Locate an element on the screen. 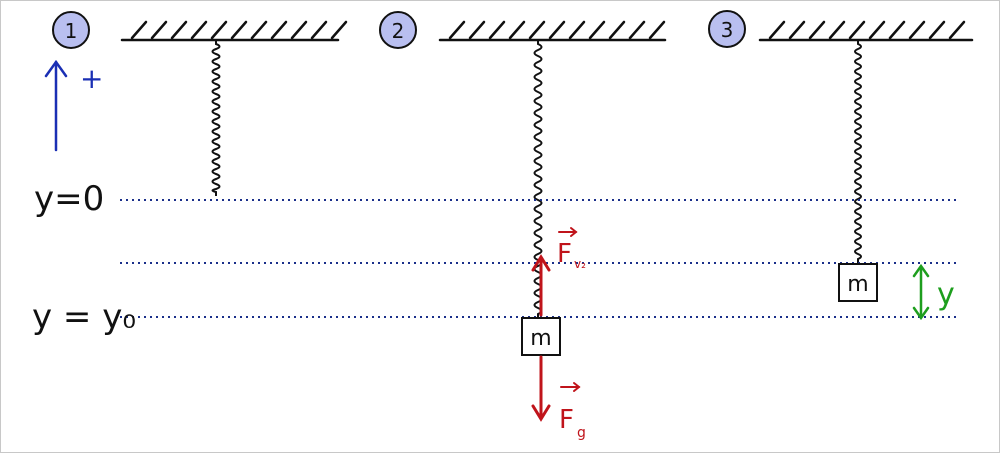 Image resolution: width=1000 pixels, height=453 pixels. level-y-eq-label: y = y₀ is located at coordinates (84, 317).